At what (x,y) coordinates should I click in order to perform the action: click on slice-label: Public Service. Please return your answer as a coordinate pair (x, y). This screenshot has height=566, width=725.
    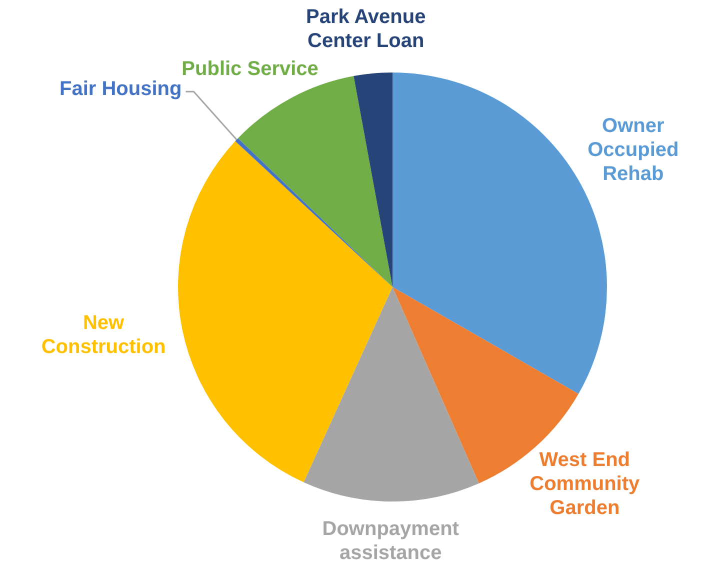
    Looking at the image, I should click on (250, 69).